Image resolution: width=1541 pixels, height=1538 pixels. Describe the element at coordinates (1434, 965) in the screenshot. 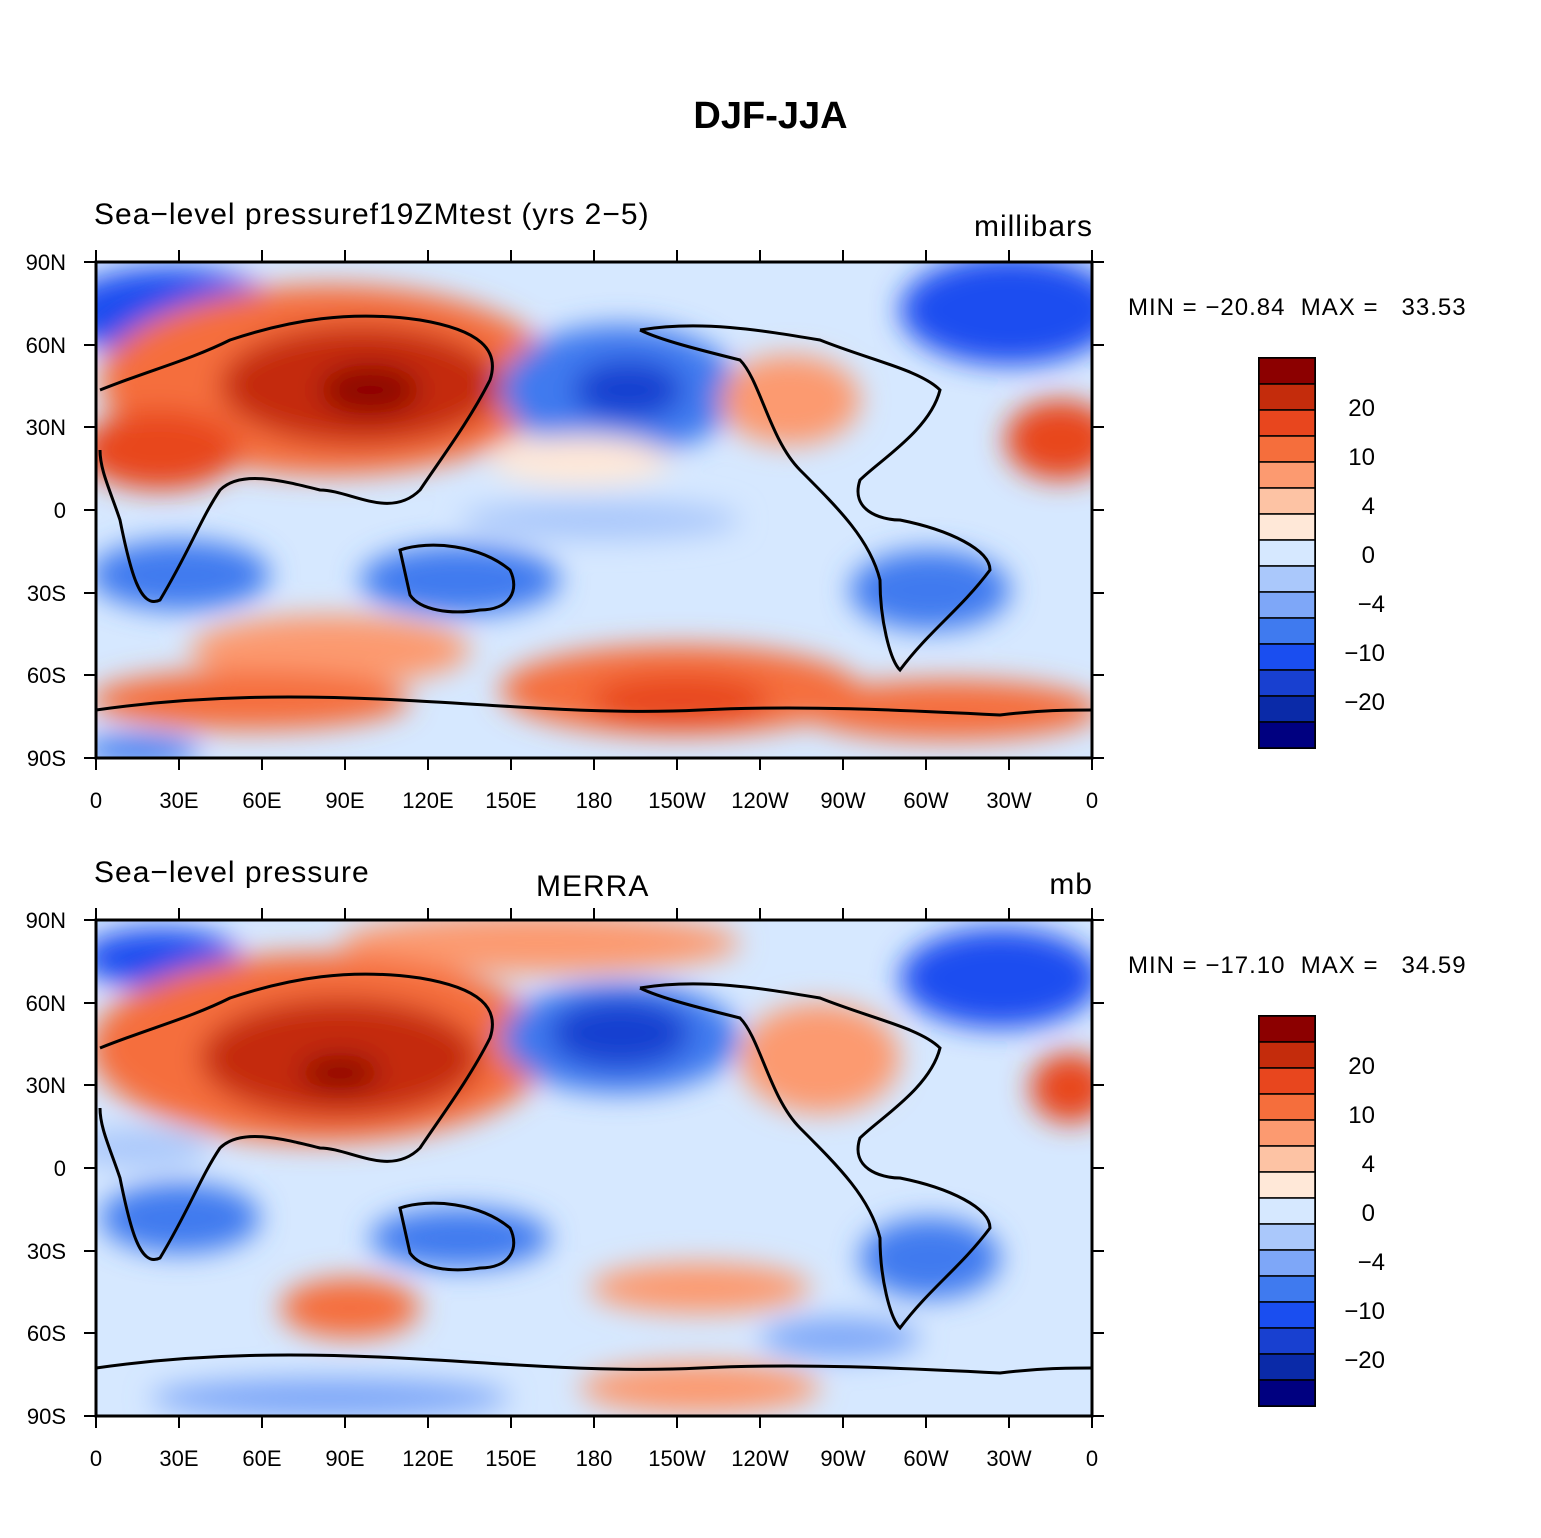

I see `max-value: 34.59` at that location.